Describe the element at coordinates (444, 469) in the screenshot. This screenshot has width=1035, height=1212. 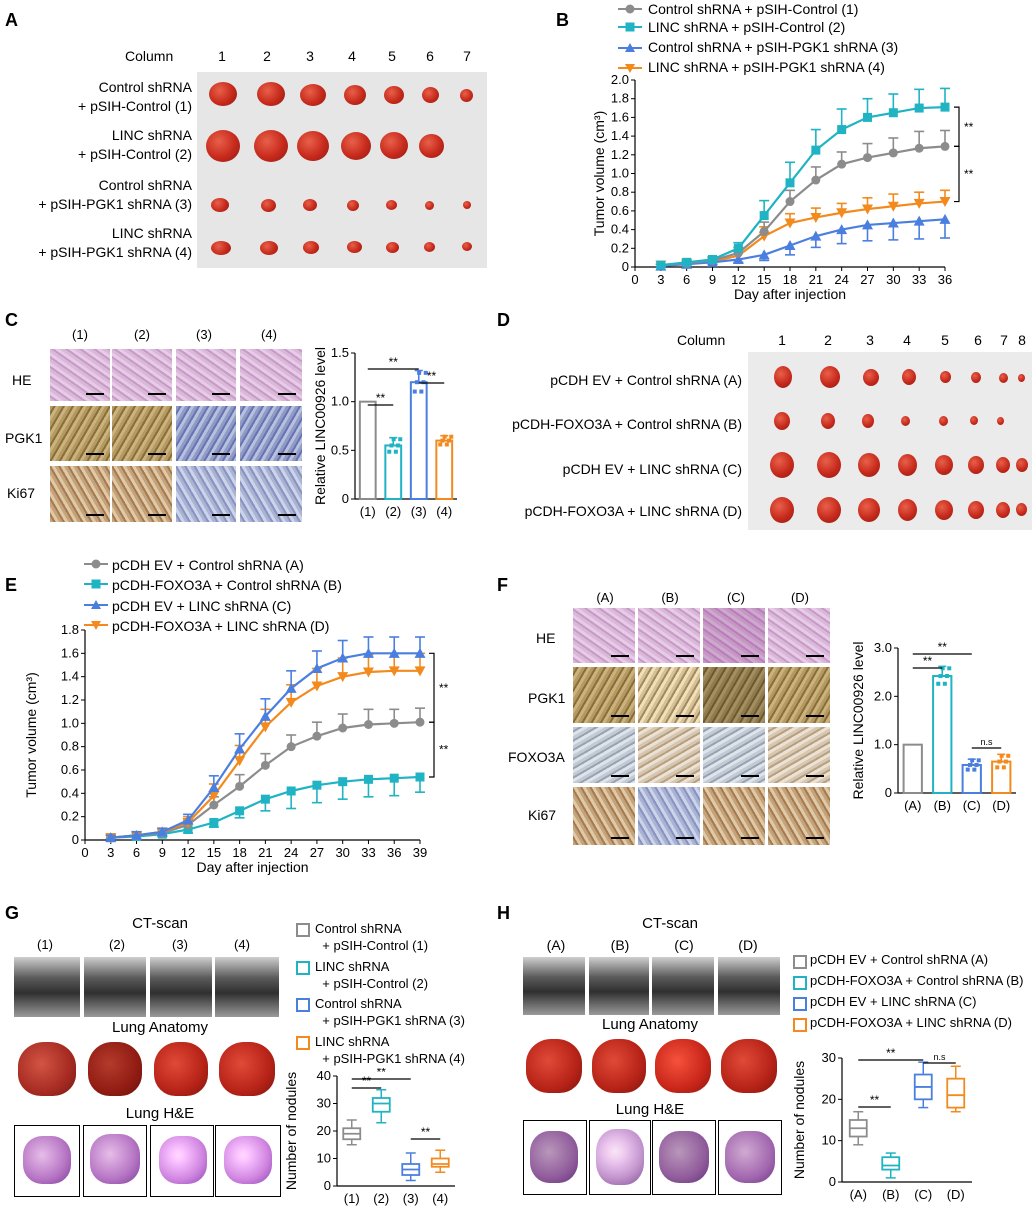
I see `bar` at that location.